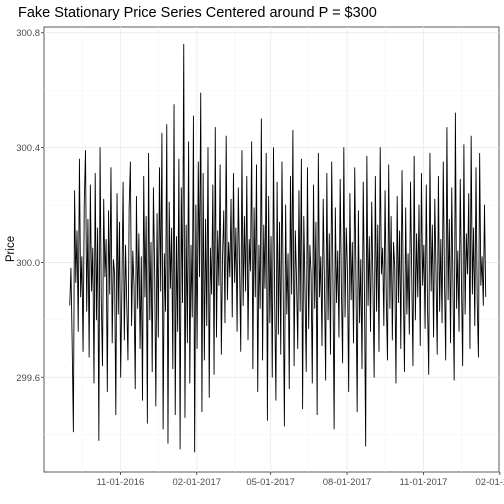  What do you see at coordinates (30, 206) in the screenshot?
I see `y-axis: 299.6 300.0 300.4 300.8` at bounding box center [30, 206].